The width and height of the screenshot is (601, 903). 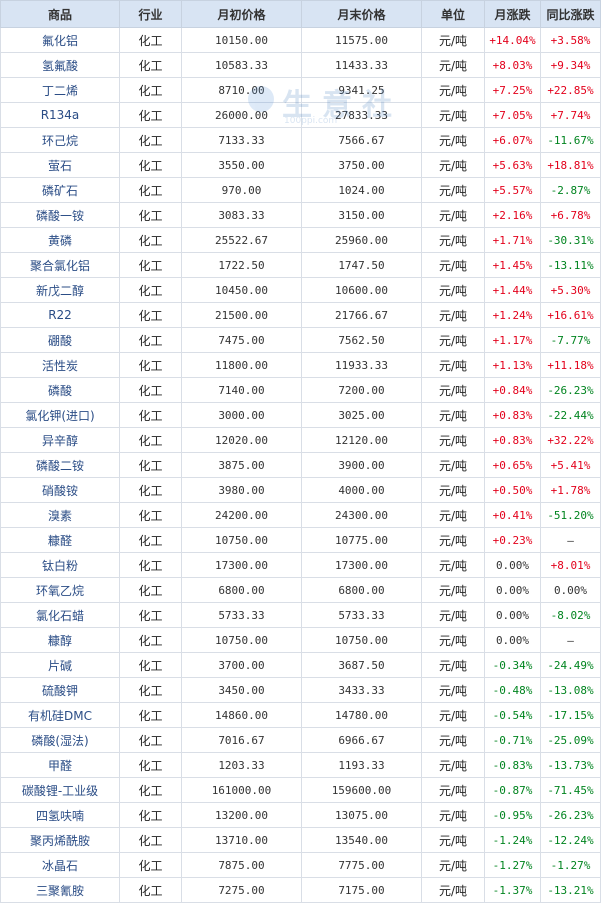 What do you see at coordinates (300, 490) in the screenshot?
I see `table-row: 硝酸铵 化工 3980.00 4000.00 元/吨 +0.50% +1.78%` at bounding box center [300, 490].